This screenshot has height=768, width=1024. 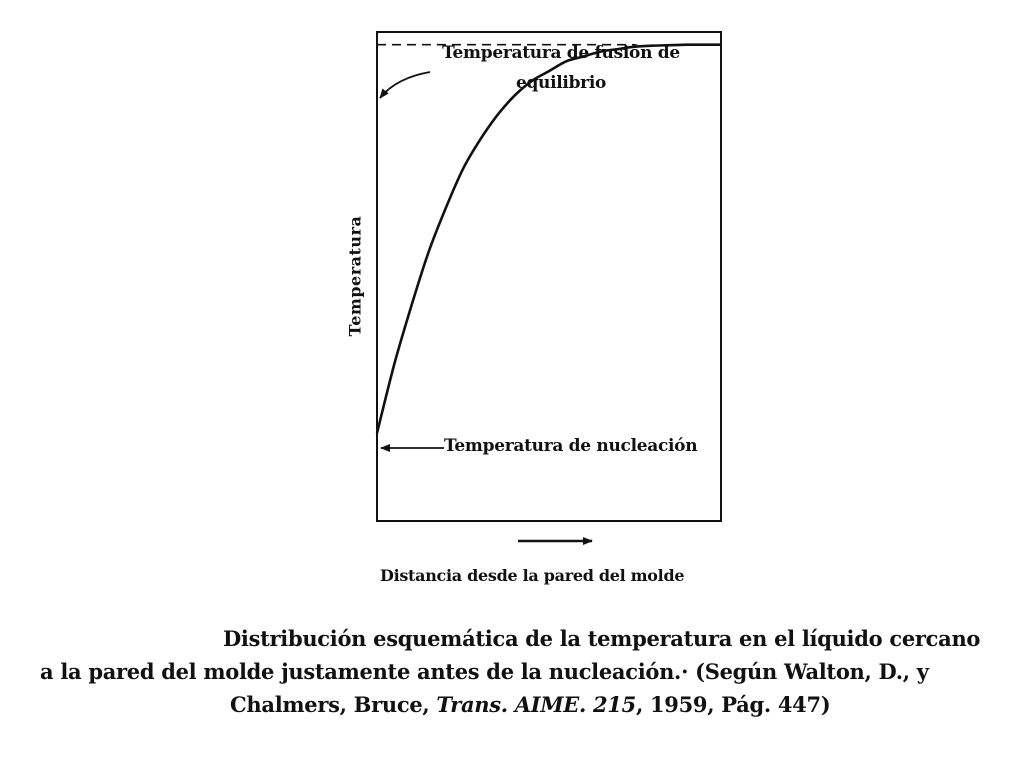 What do you see at coordinates (355, 276) in the screenshot?
I see `y-axis-label: Temperatura` at bounding box center [355, 276].